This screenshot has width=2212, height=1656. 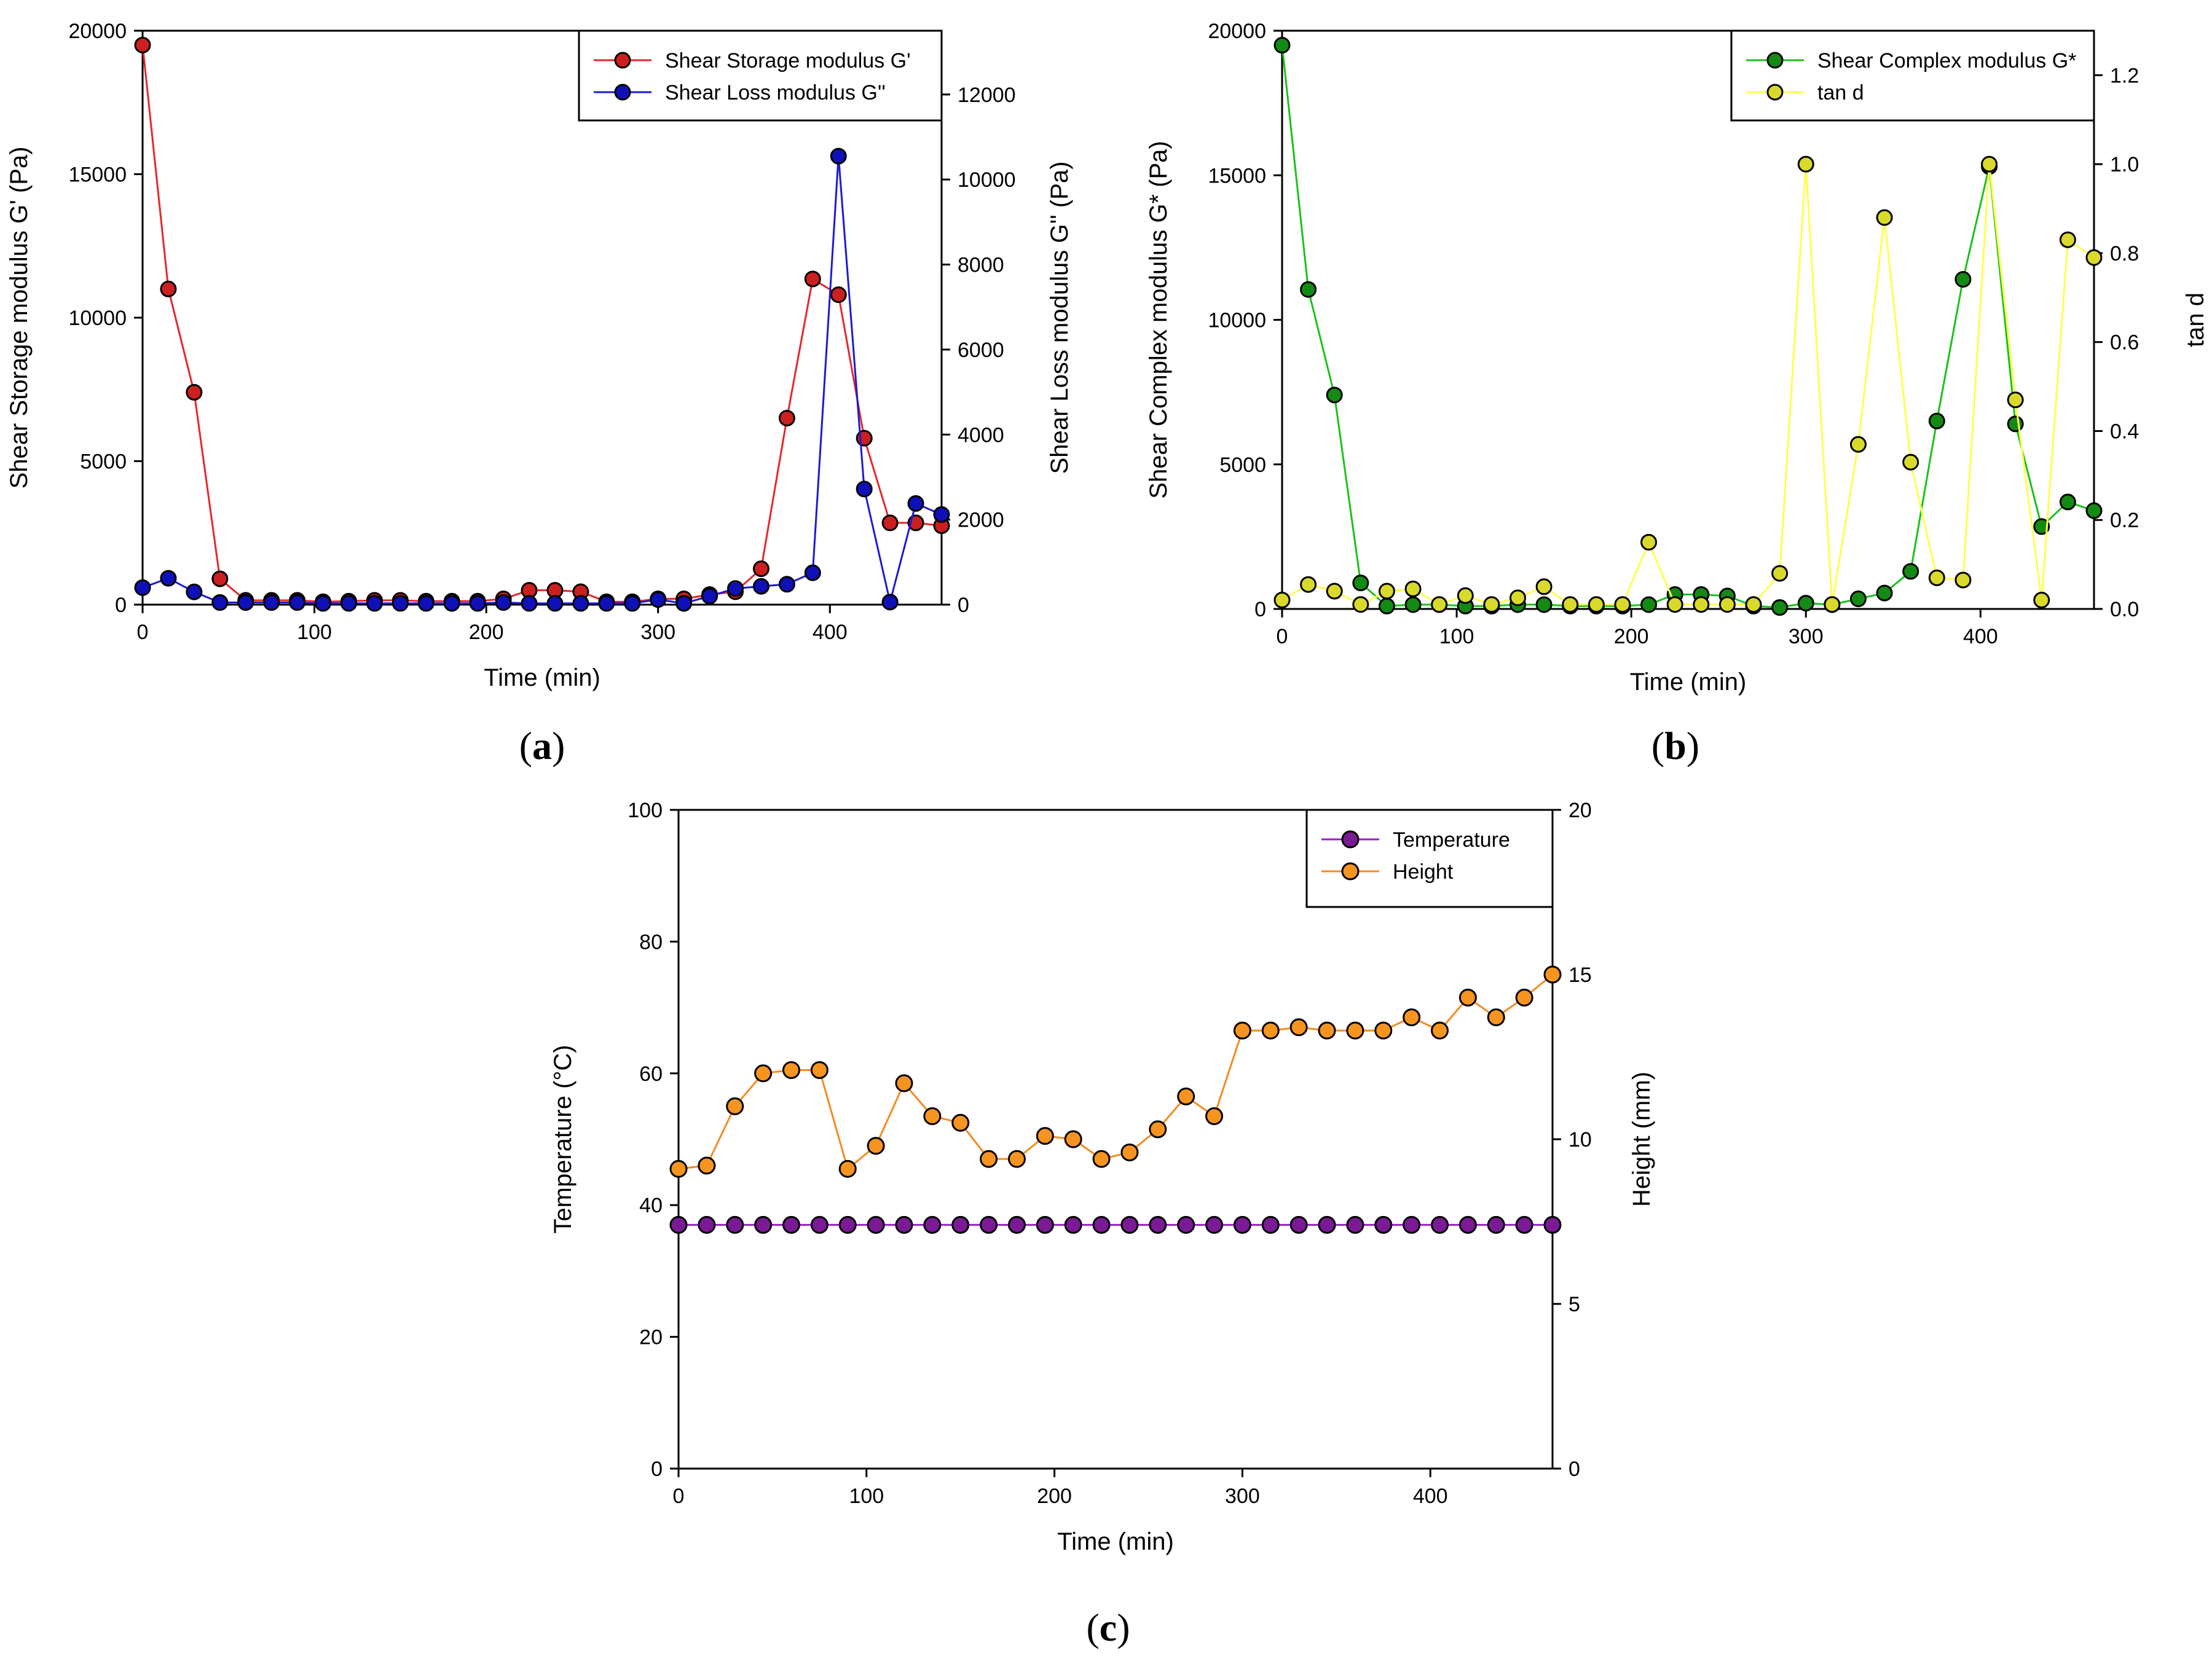 What do you see at coordinates (2124, 343) in the screenshot?
I see `y2-tick-label: 0.6` at bounding box center [2124, 343].